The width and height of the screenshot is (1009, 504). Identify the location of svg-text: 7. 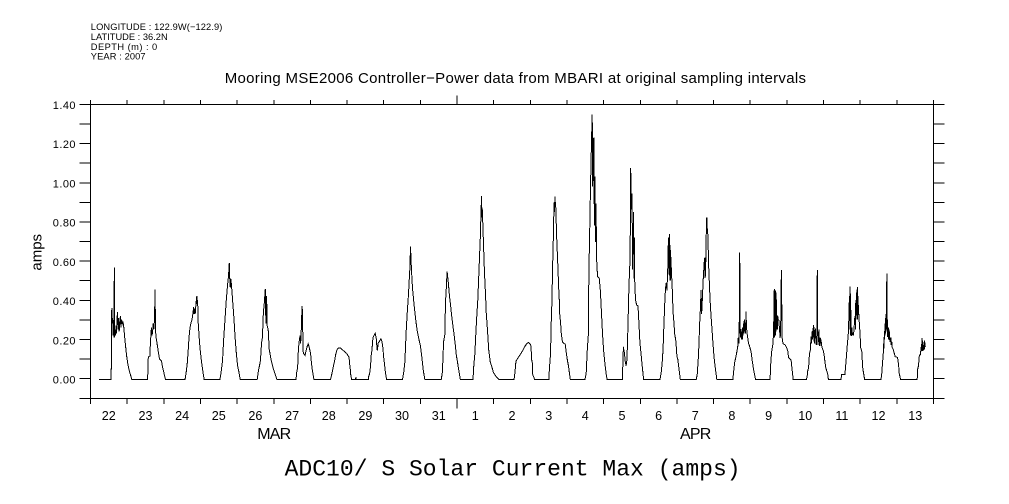
(695, 416).